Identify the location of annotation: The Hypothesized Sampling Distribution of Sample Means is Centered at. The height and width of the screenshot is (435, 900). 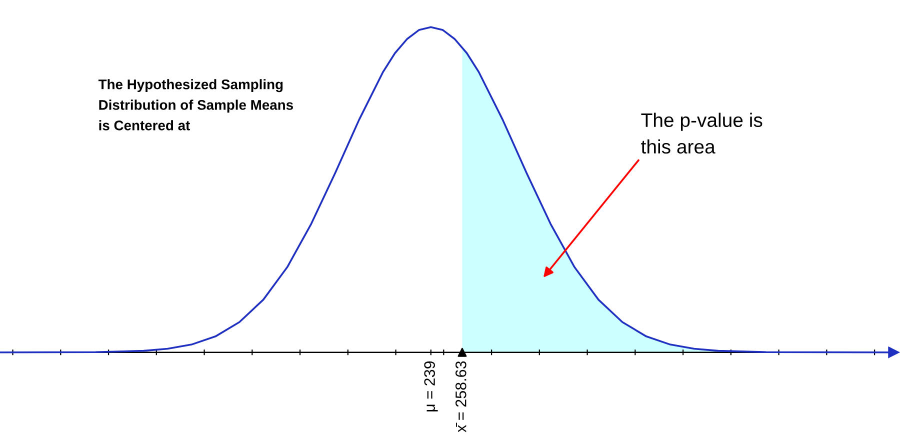
(195, 104).